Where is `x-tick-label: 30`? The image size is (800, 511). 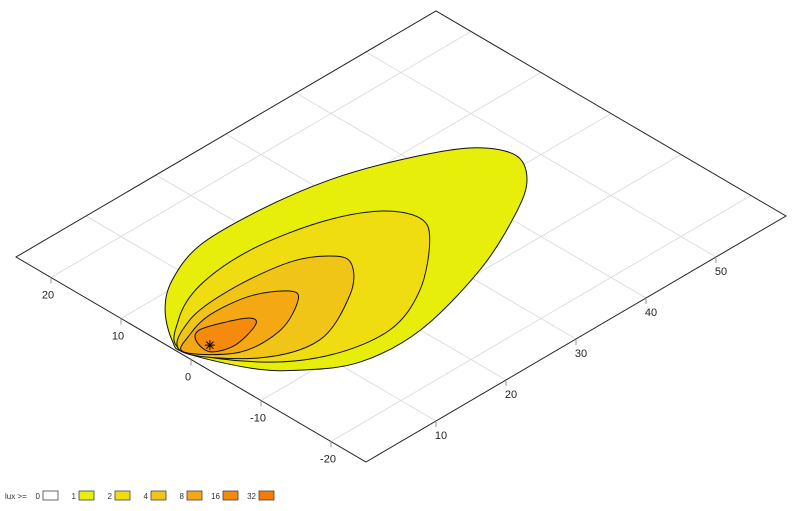
x-tick-label: 30 is located at coordinates (581, 354).